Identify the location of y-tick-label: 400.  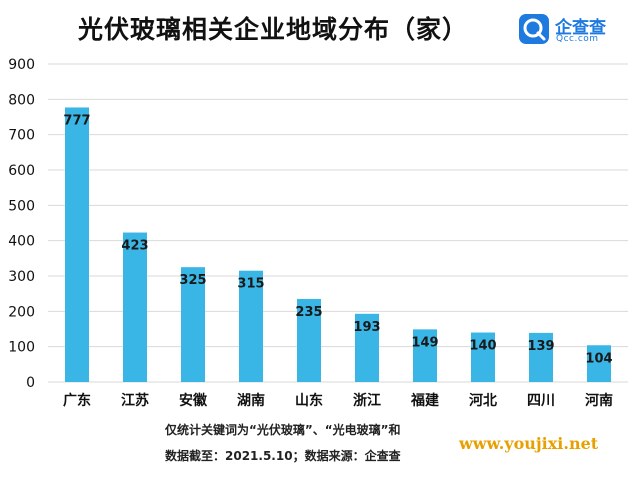
(21, 242).